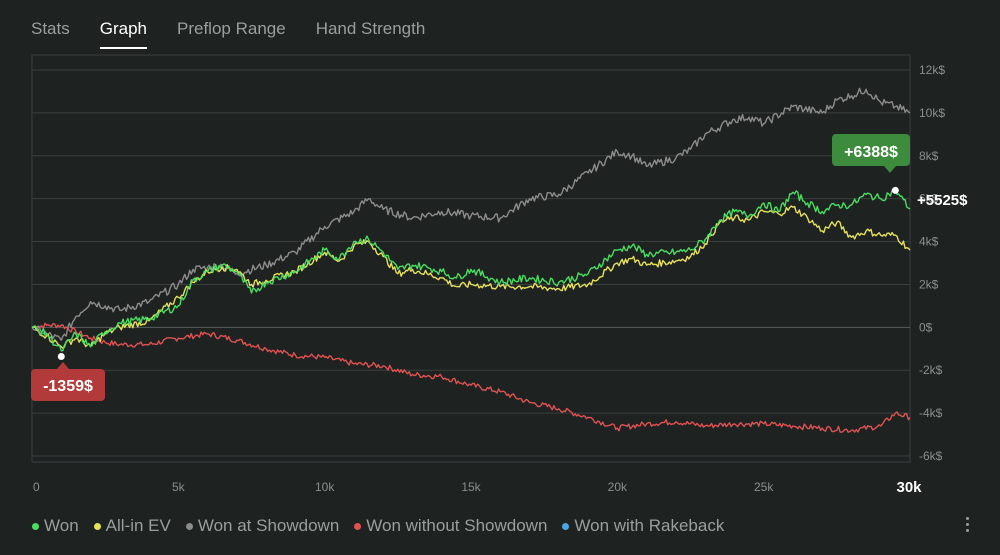 The image size is (1000, 555). What do you see at coordinates (63, 365) in the screenshot?
I see `min-marker-pointer` at bounding box center [63, 365].